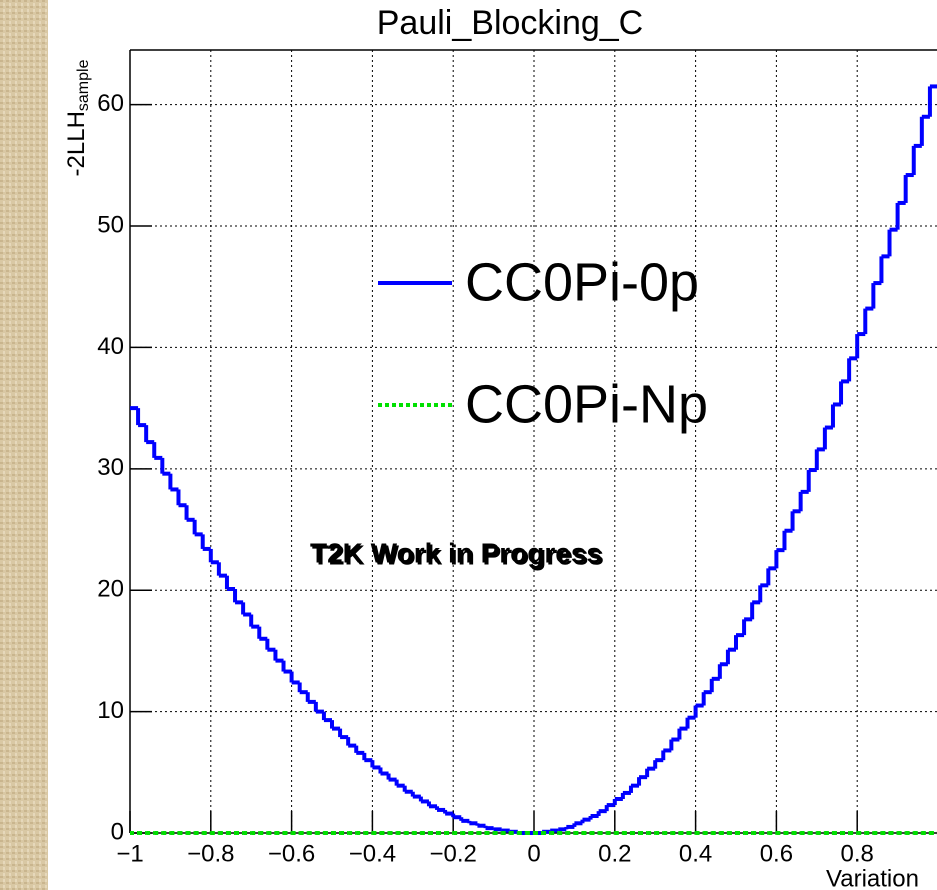 The height and width of the screenshot is (890, 937). What do you see at coordinates (372, 853) in the screenshot?
I see `x-tick-label: −0.4` at bounding box center [372, 853].